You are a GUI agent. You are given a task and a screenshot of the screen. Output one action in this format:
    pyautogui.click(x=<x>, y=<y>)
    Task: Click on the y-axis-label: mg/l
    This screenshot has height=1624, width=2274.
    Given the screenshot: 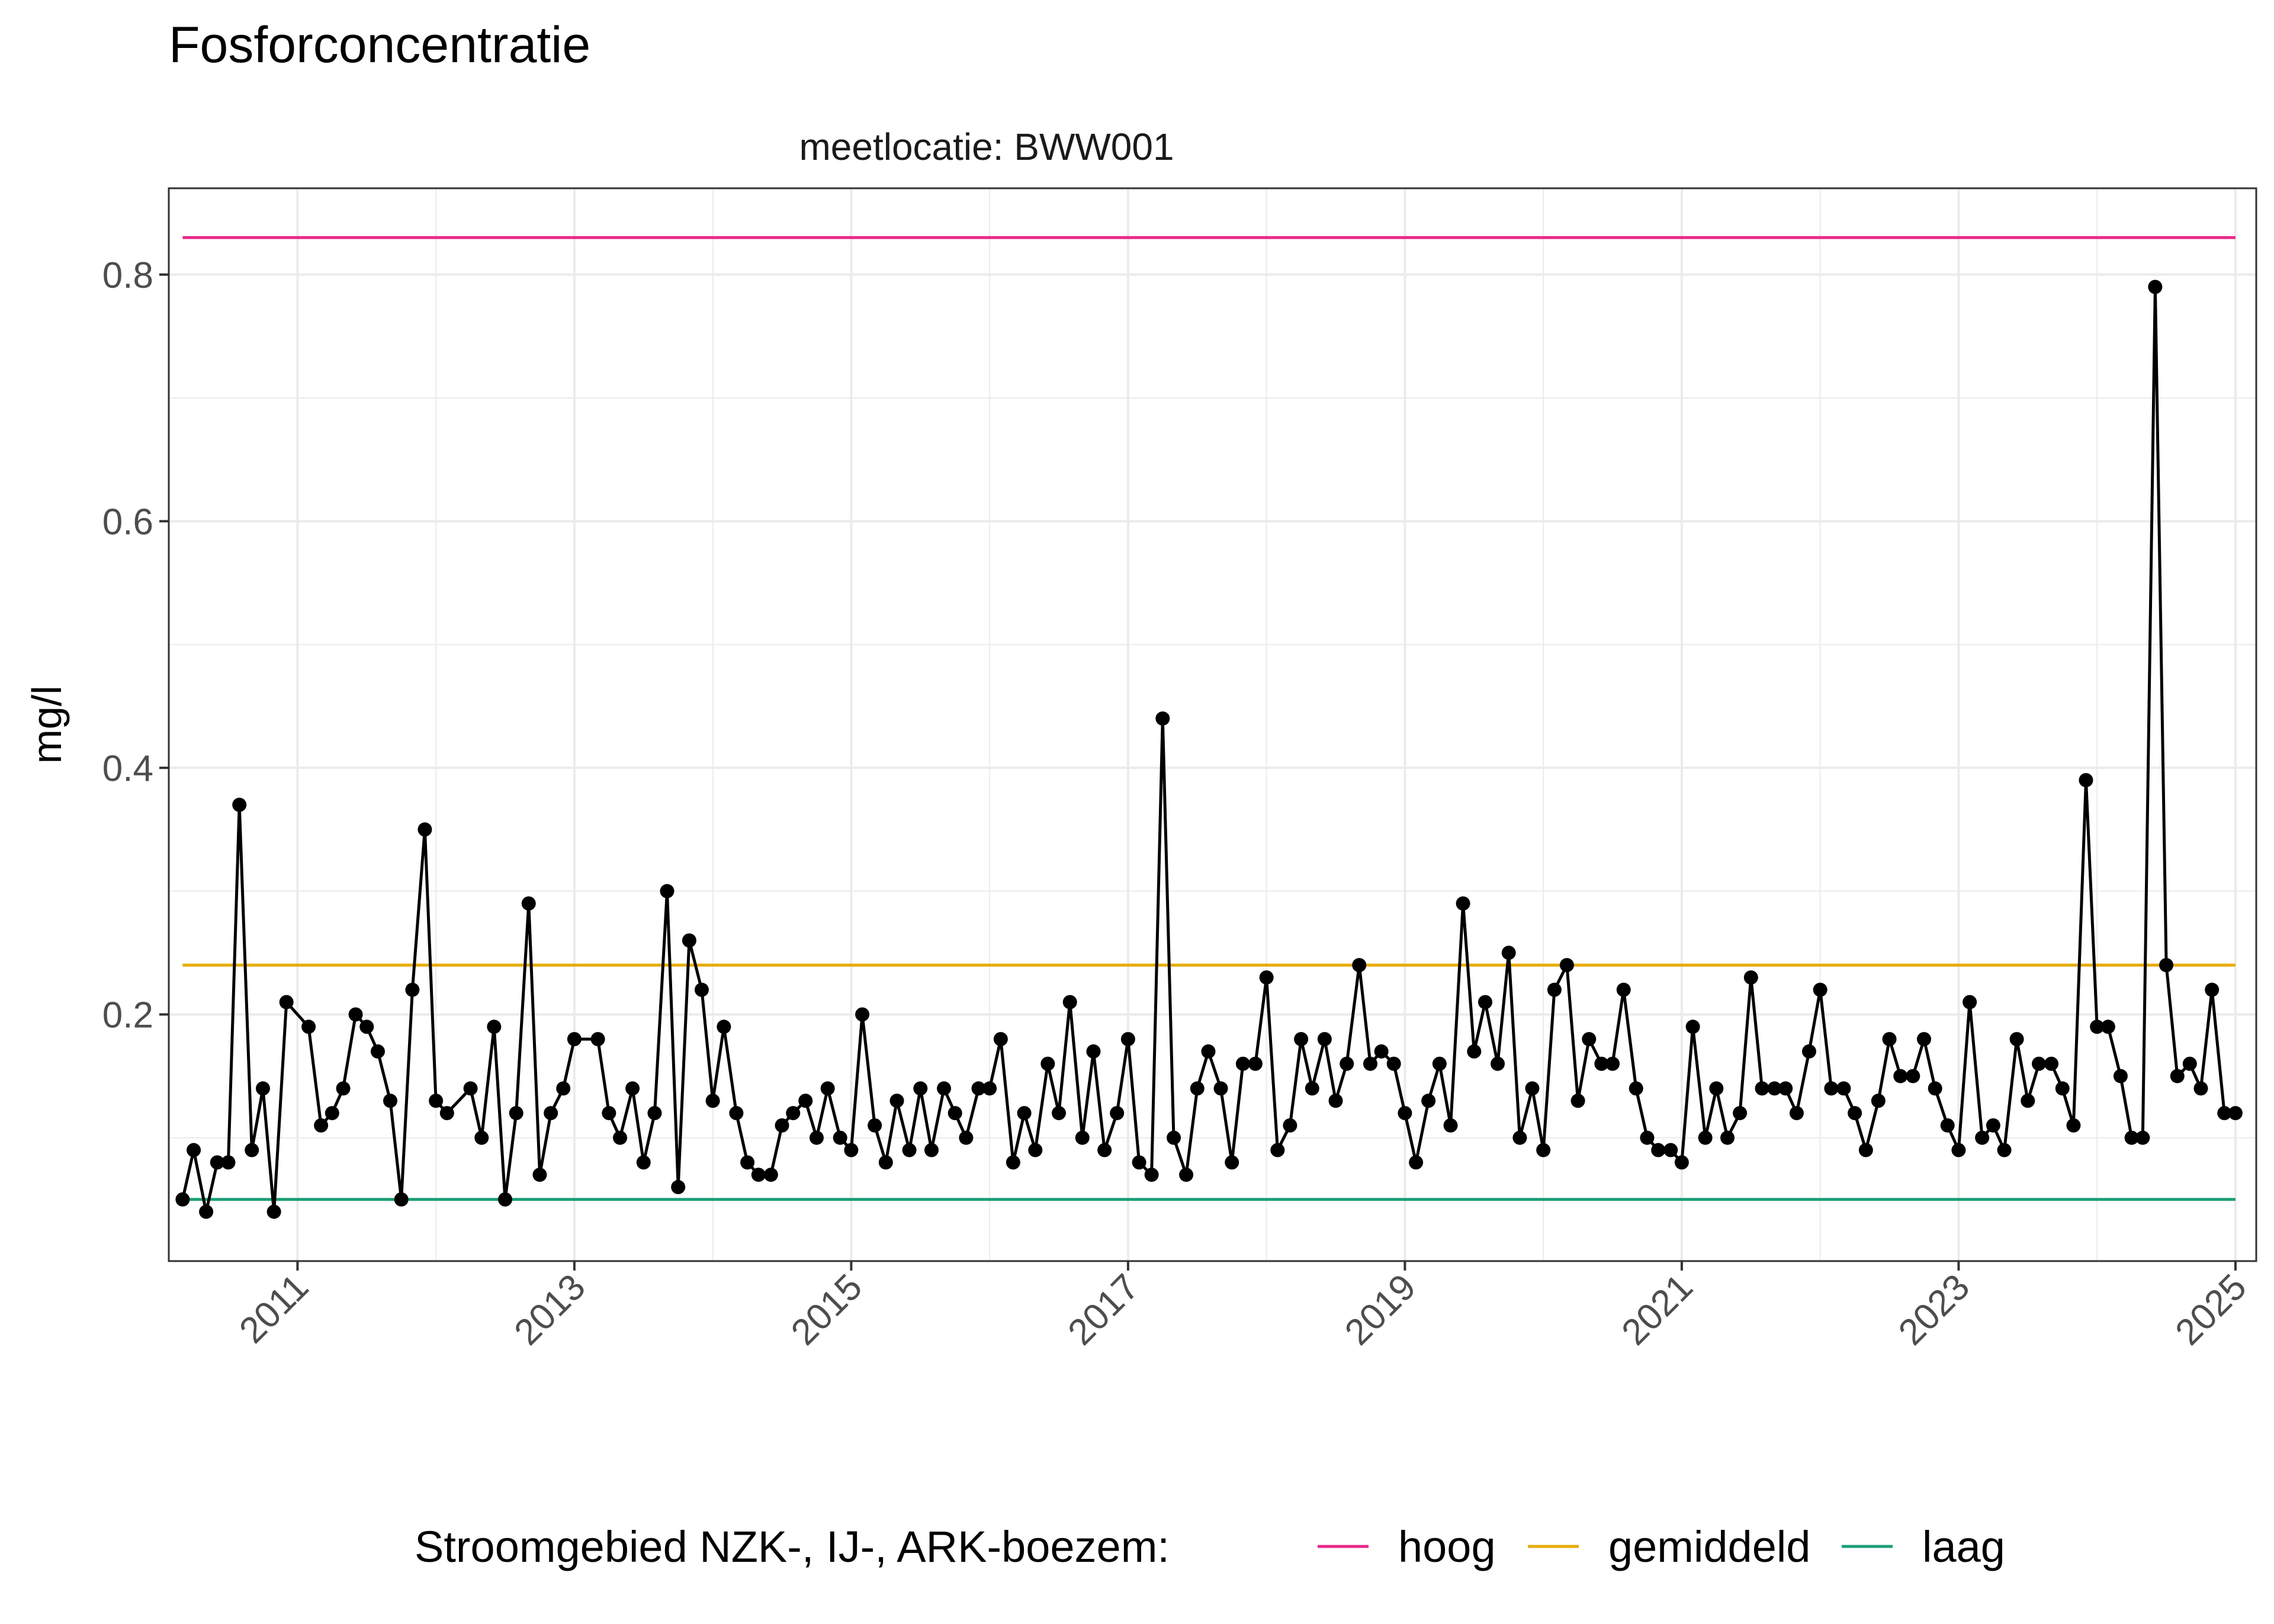 What is the action you would take?
    pyautogui.click(x=47, y=725)
    